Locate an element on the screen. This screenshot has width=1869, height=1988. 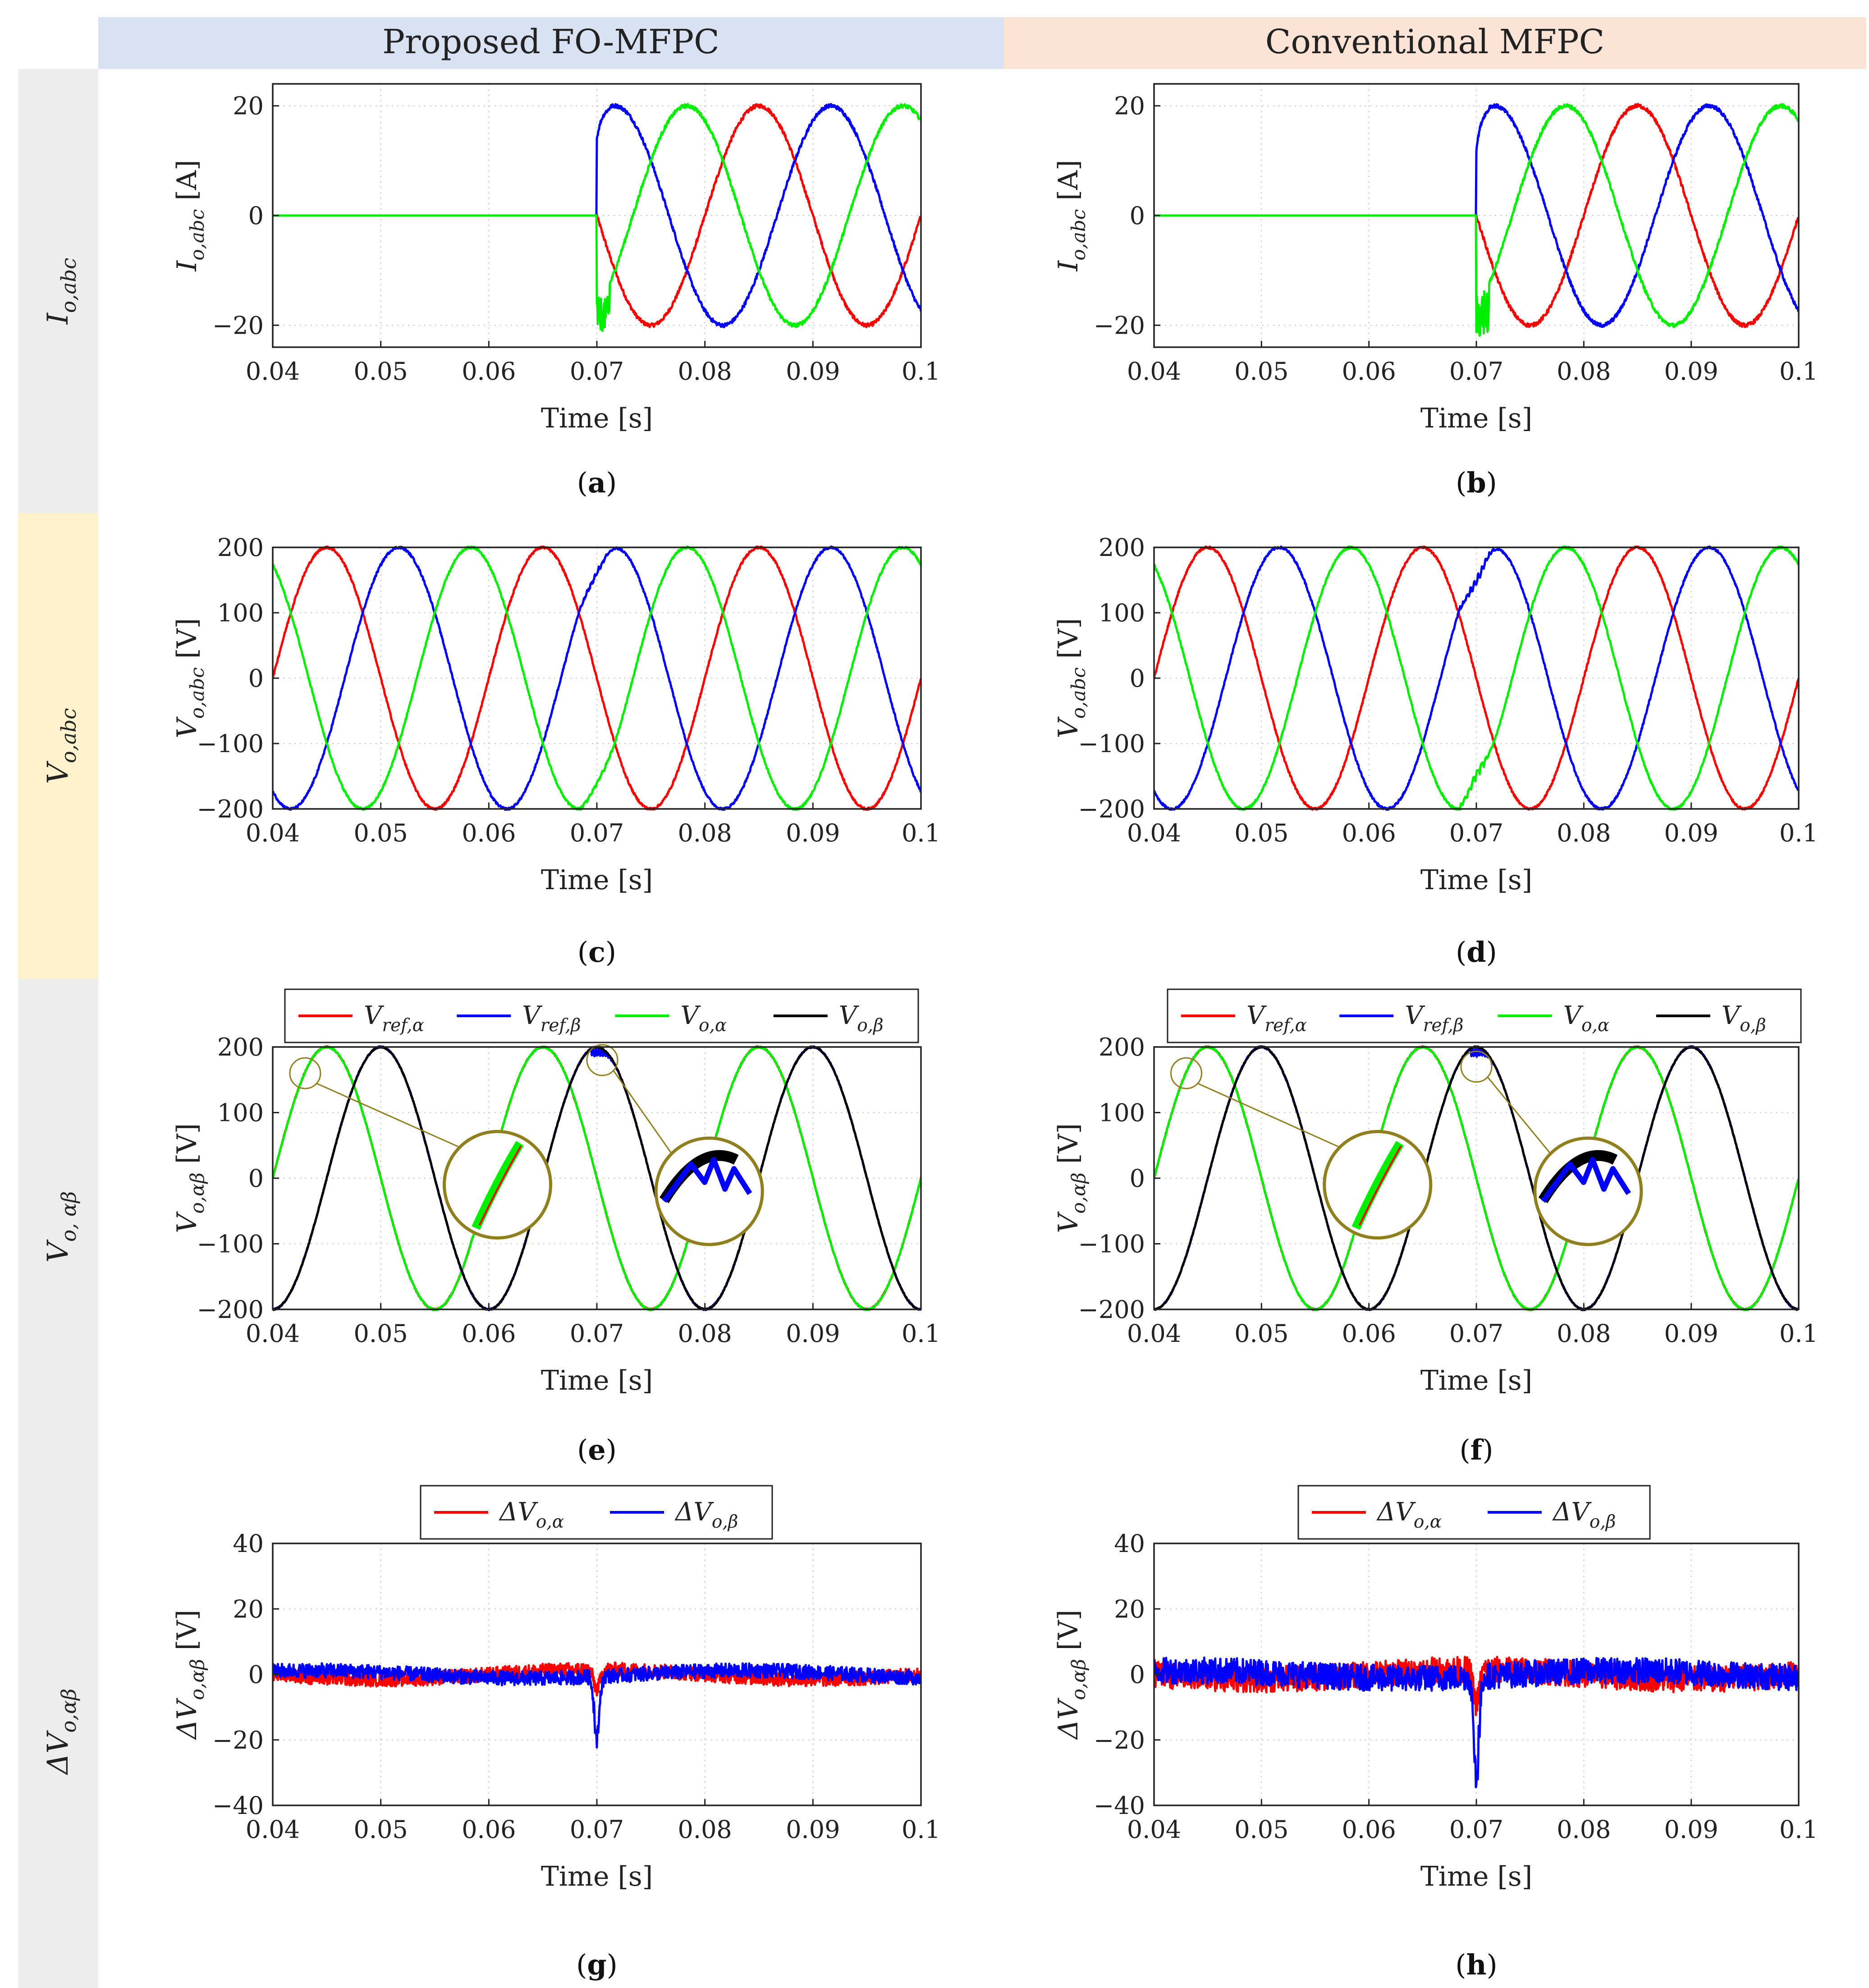
legend: ΔVo,α ΔVo,β is located at coordinates (597, 1512).